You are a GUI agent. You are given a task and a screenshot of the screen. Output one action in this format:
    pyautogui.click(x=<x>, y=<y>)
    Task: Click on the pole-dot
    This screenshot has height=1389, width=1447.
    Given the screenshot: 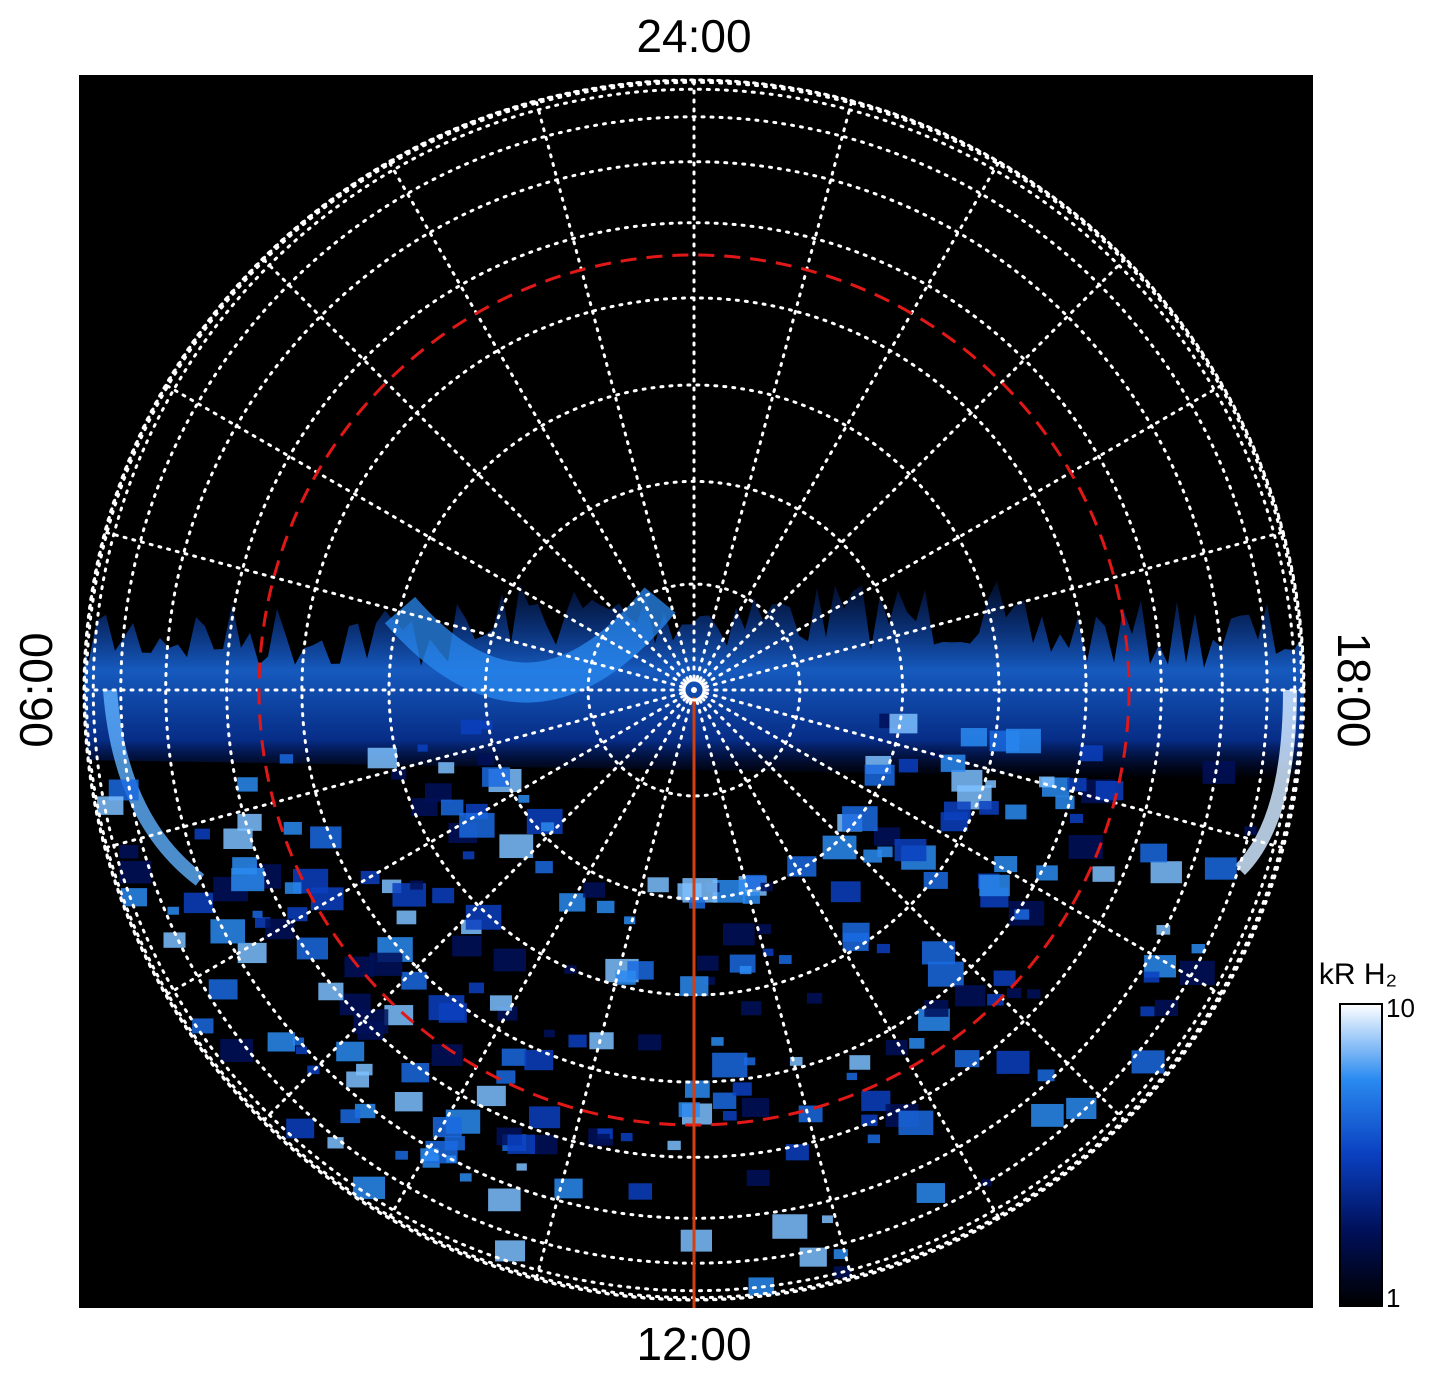 What is the action you would take?
    pyautogui.click(x=694, y=690)
    